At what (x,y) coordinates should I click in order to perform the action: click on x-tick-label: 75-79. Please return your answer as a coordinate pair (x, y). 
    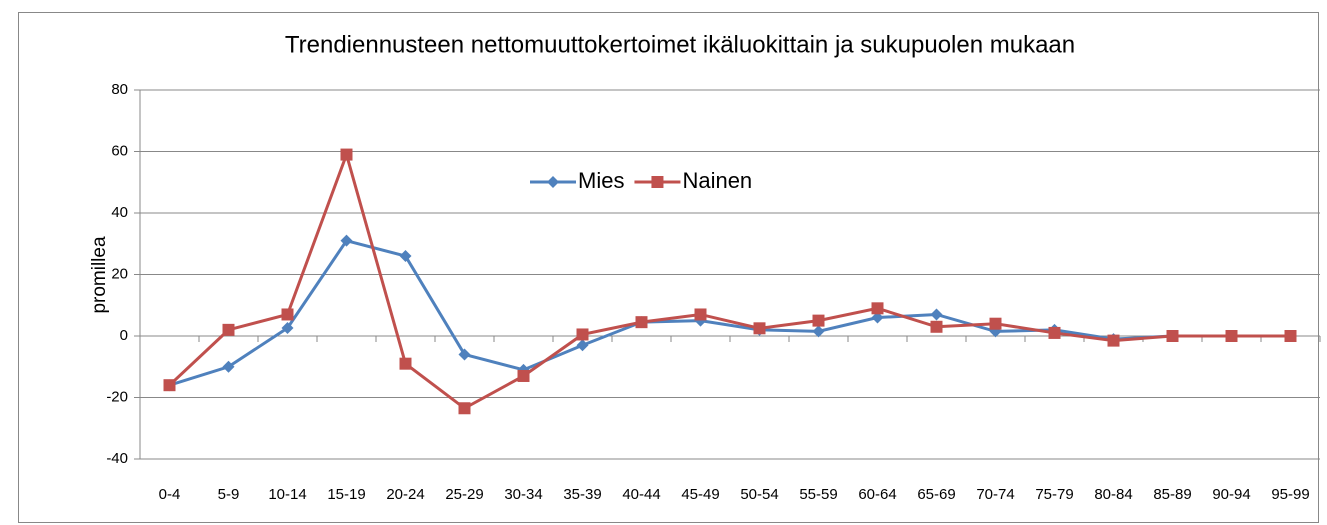
    Looking at the image, I should click on (1054, 494).